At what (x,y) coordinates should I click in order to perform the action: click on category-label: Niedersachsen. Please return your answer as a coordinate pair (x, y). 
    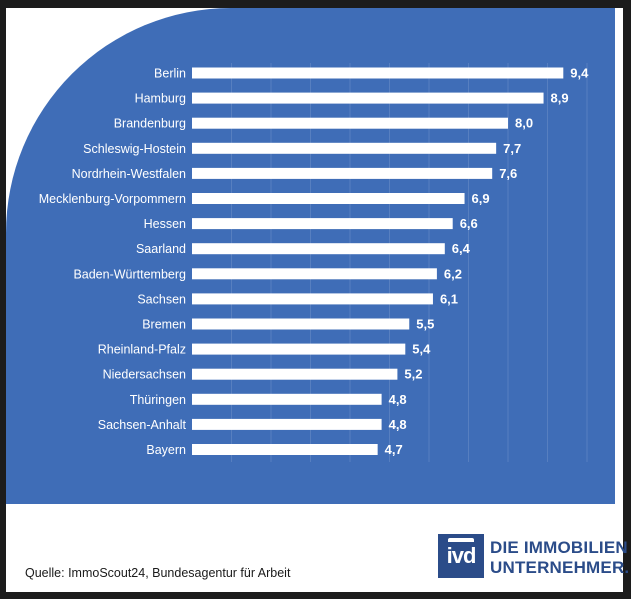
    Looking at the image, I should click on (144, 375).